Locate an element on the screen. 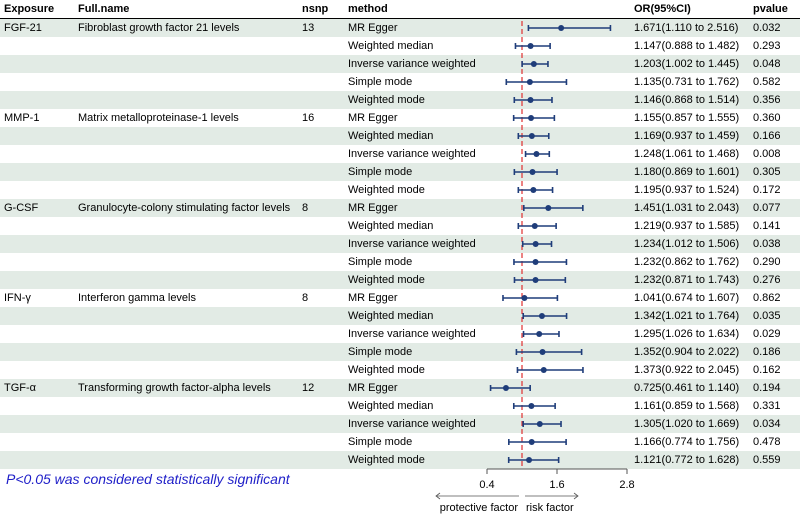 The width and height of the screenshot is (800, 516). table-row: Simple mode 1.135(0.731 to 1.762) 0.582 is located at coordinates (400, 82).